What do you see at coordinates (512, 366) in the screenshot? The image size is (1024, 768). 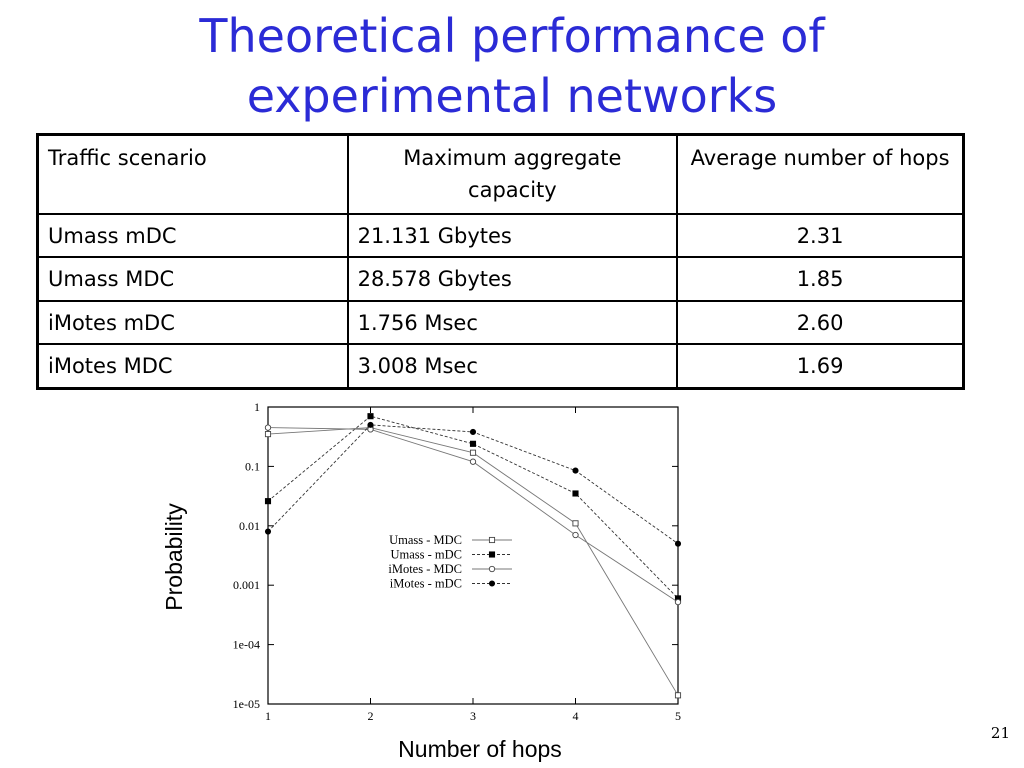 I see `capacity-cell: 3.008 Msec` at bounding box center [512, 366].